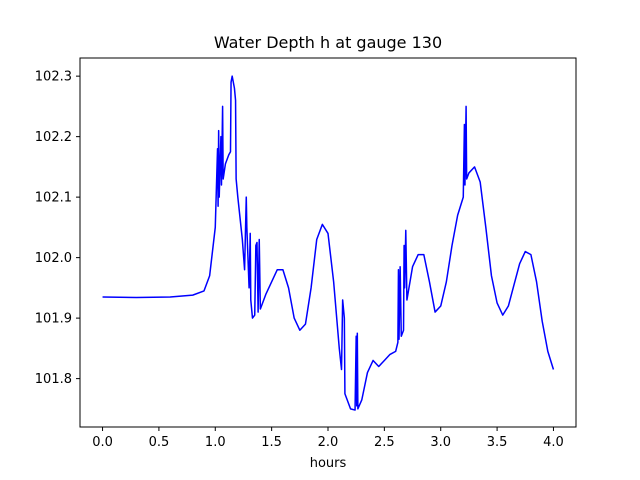 The width and height of the screenshot is (640, 480). Describe the element at coordinates (271, 442) in the screenshot. I see `x-tick-label: 1.5` at that location.